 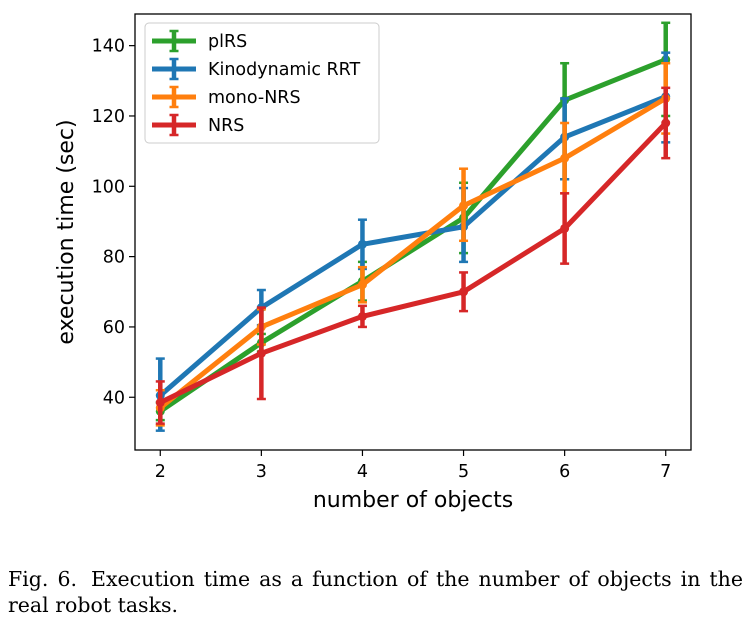 What do you see at coordinates (114, 398) in the screenshot?
I see `y-tick-label: 40` at bounding box center [114, 398].